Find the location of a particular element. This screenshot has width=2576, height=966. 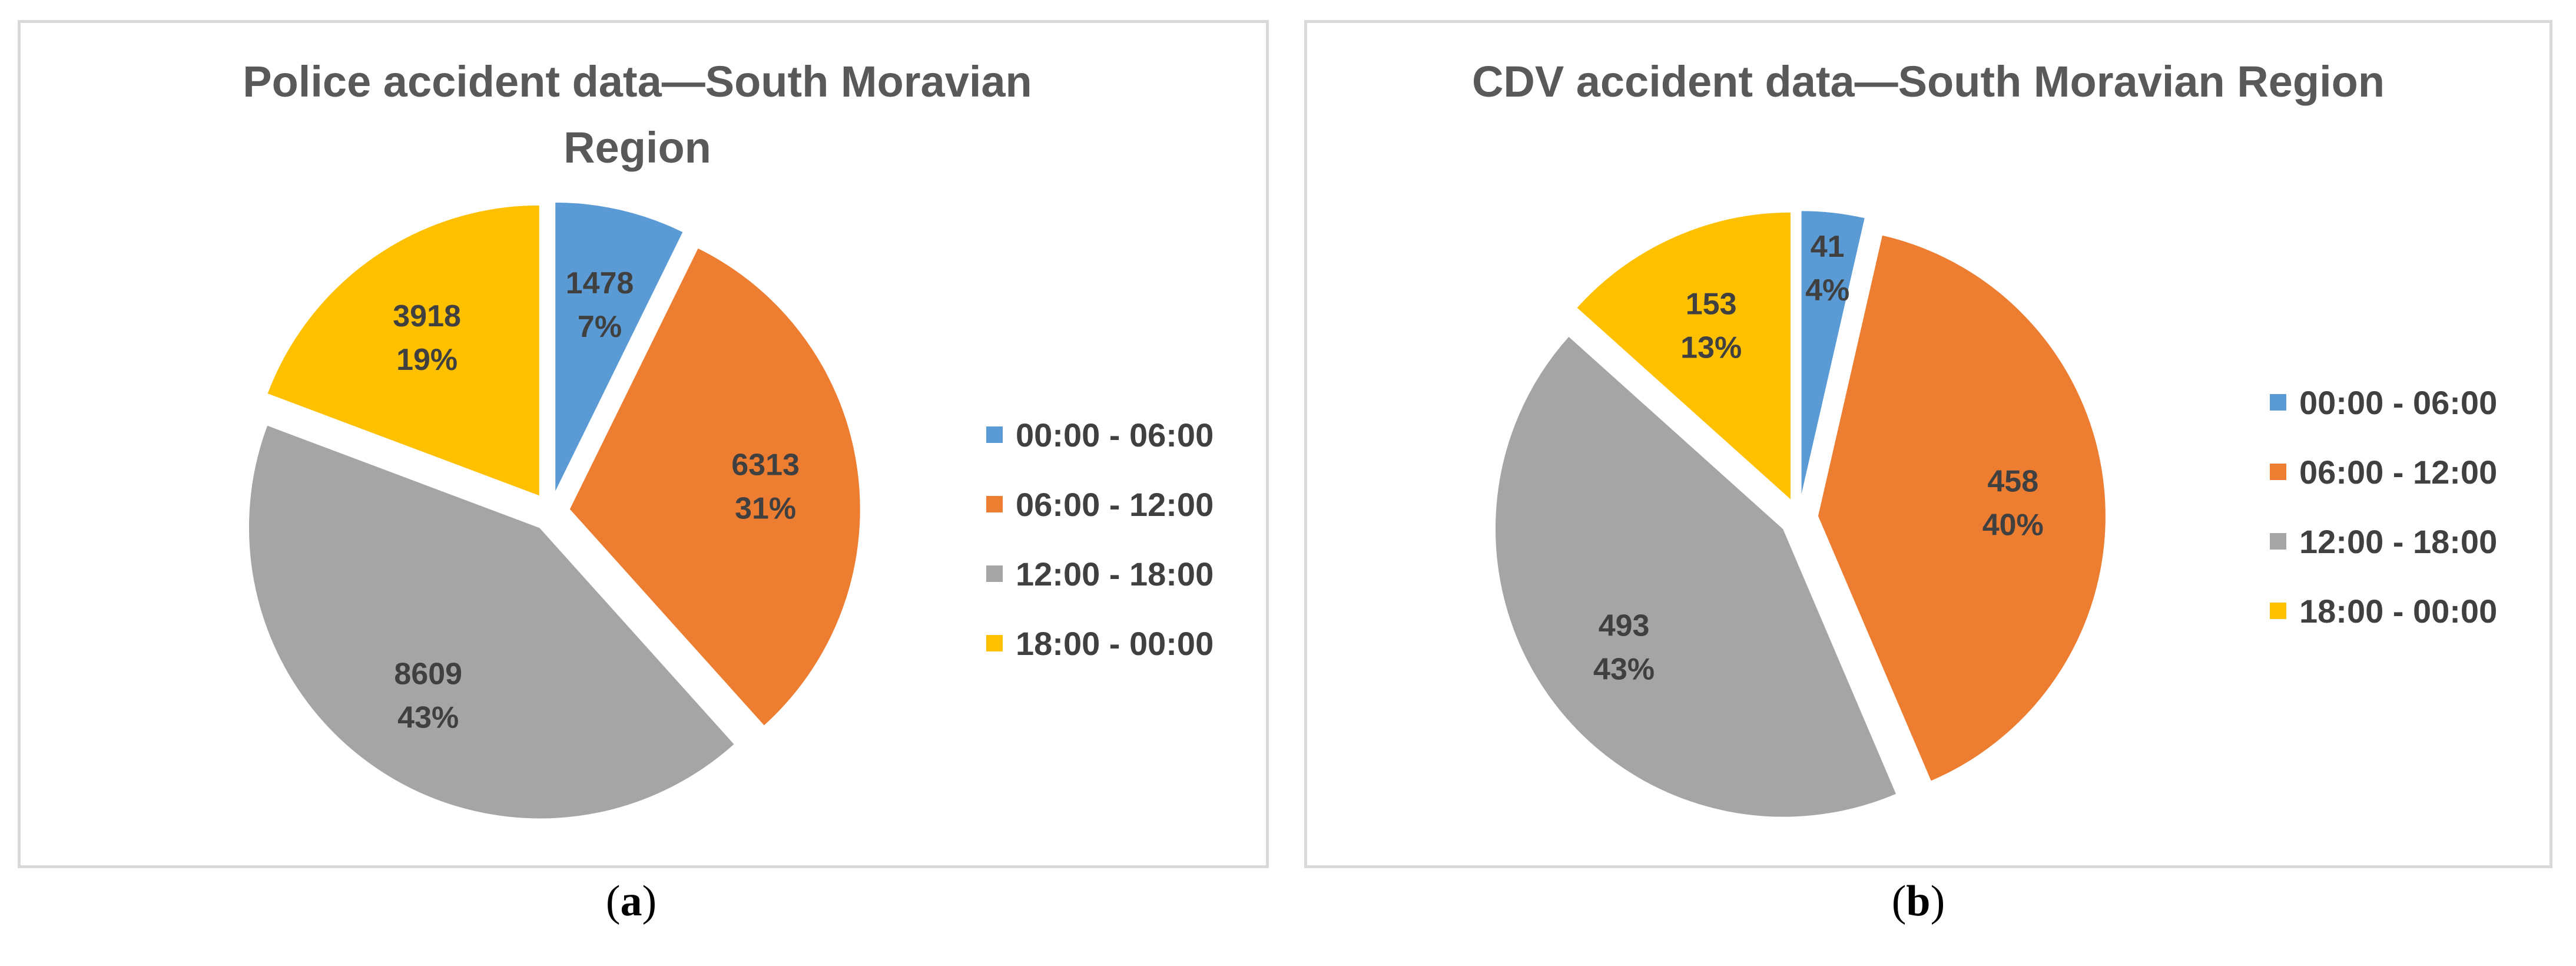

slice-percent-label: 4% is located at coordinates (1827, 290).